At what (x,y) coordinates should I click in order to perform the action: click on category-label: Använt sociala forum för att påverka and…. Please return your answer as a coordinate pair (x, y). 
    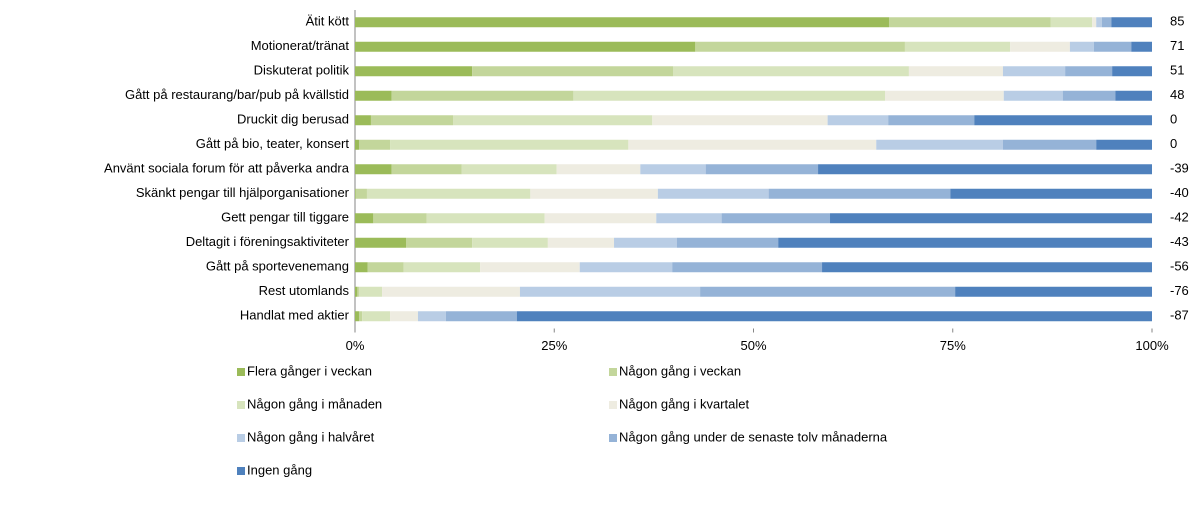
    Looking at the image, I should click on (227, 168).